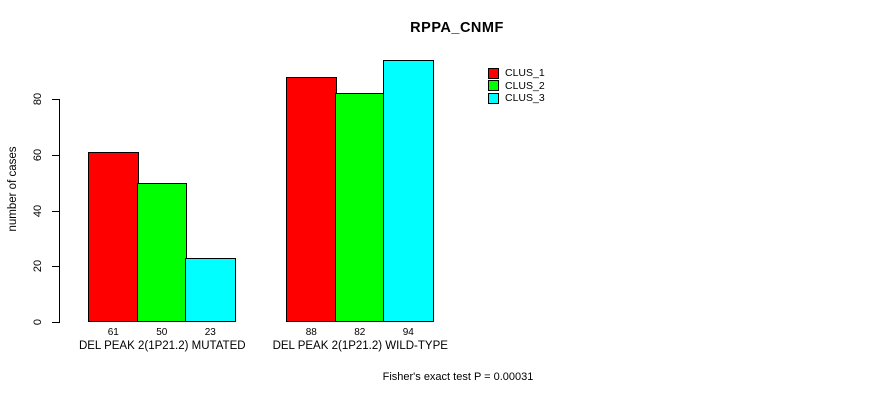 The width and height of the screenshot is (890, 400). I want to click on chart-title: RPPA_CNMF, so click(457, 28).